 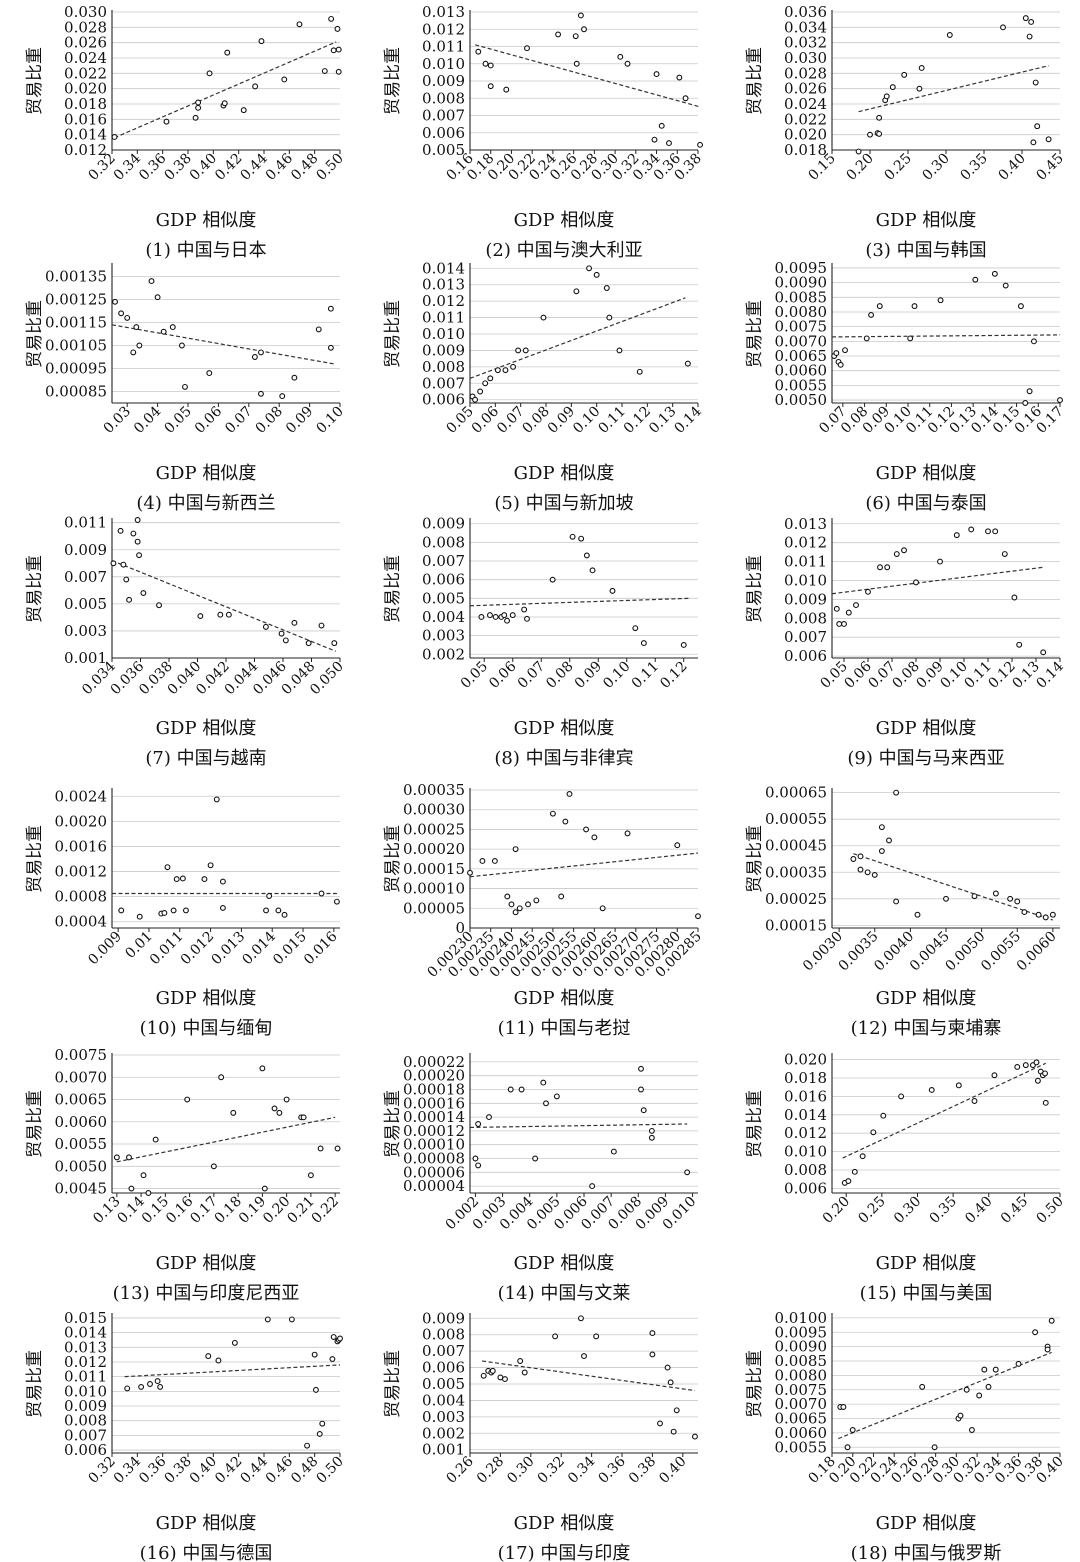 What do you see at coordinates (859, 167) in the screenshot?
I see `x-tick-label: 0.20` at bounding box center [859, 167].